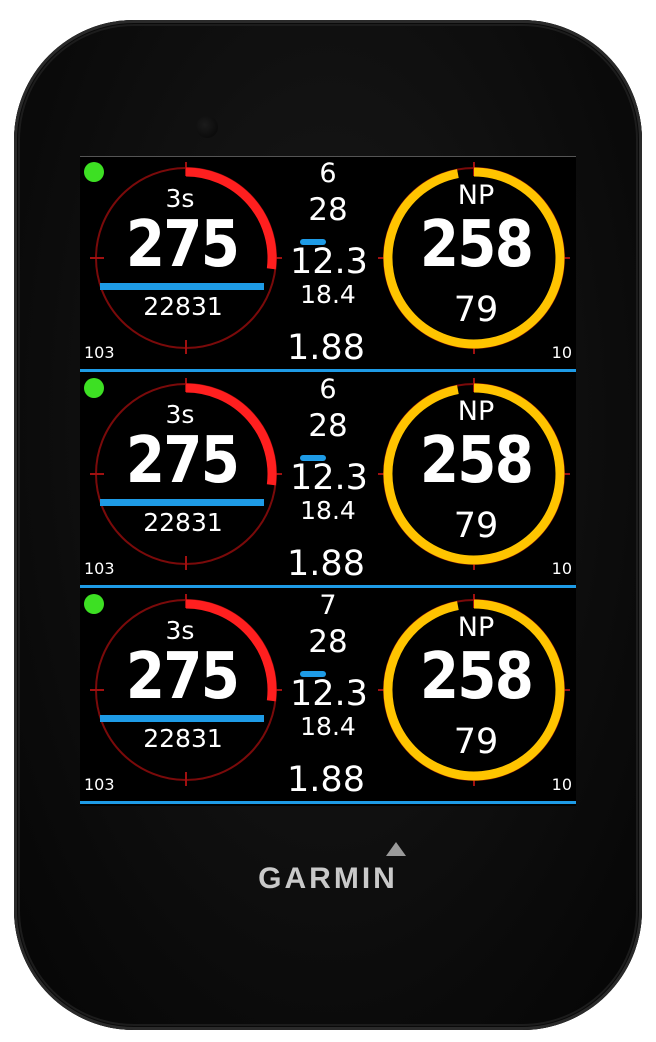 Image resolution: width=656 pixels, height=1042 pixels. I want to click on brand-logo: GARMIN, so click(328, 878).